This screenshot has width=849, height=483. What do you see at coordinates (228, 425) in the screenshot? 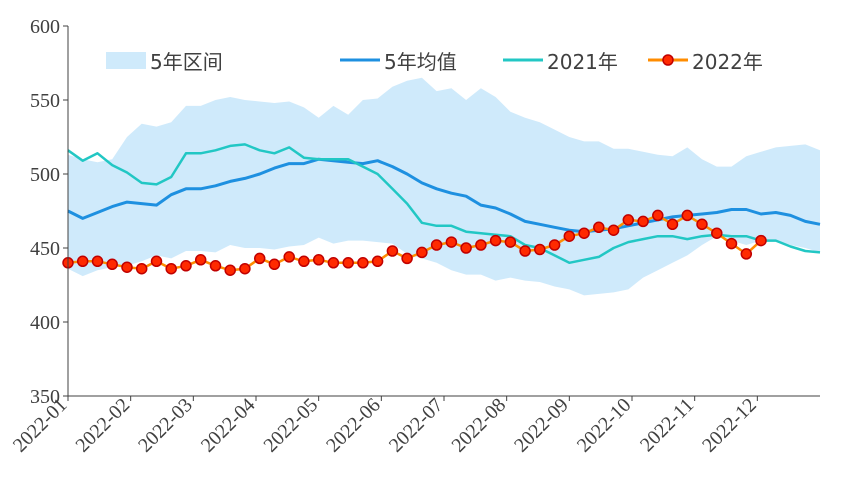
I see `x-tick-label: 2022-04` at bounding box center [228, 425].